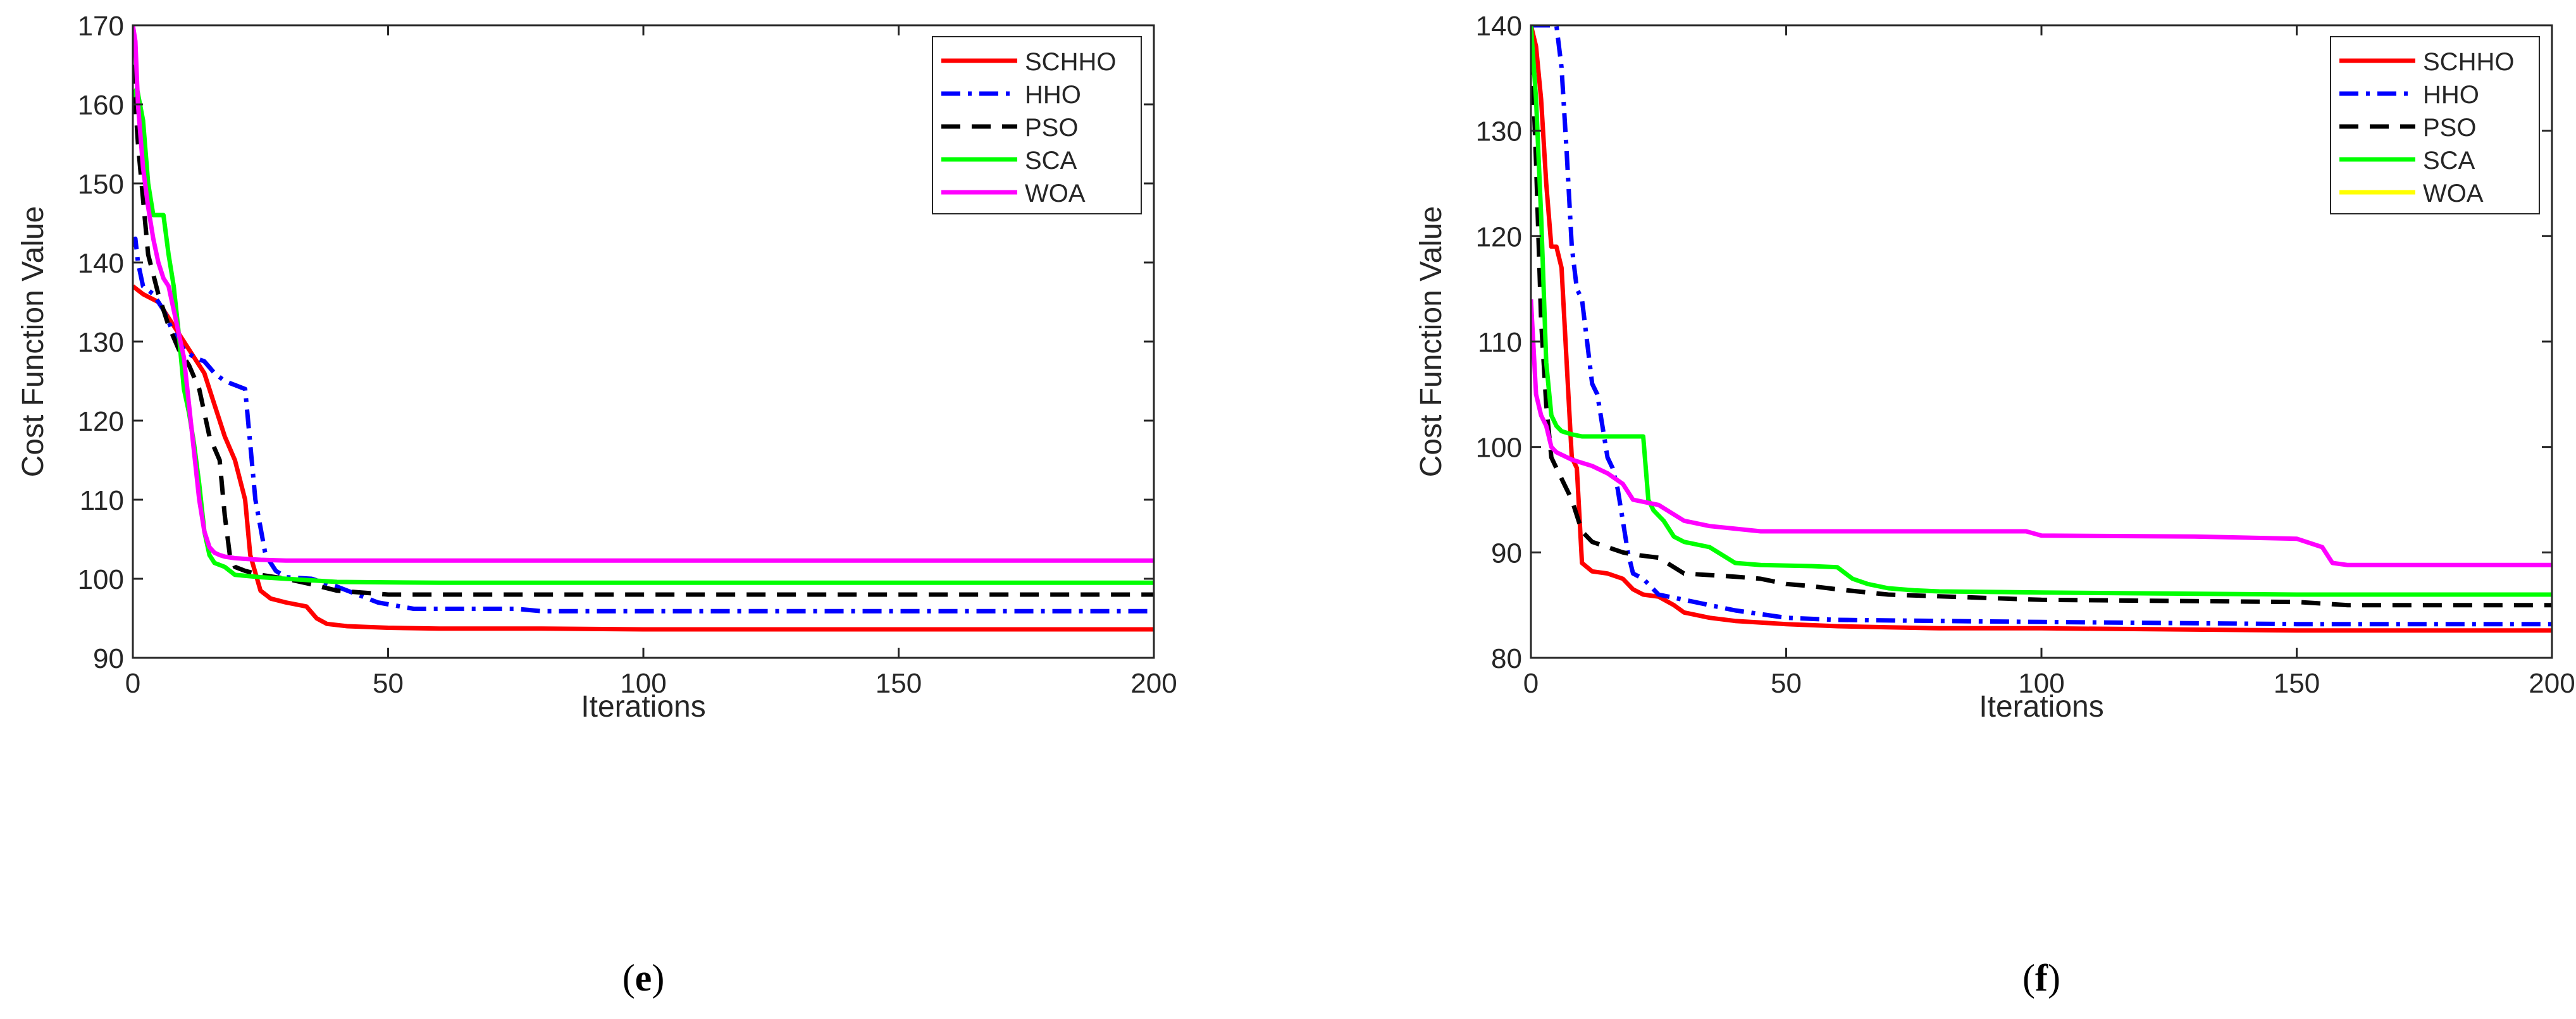  What do you see at coordinates (101, 27) in the screenshot?
I see `y-tick-label: 170` at bounding box center [101, 27].